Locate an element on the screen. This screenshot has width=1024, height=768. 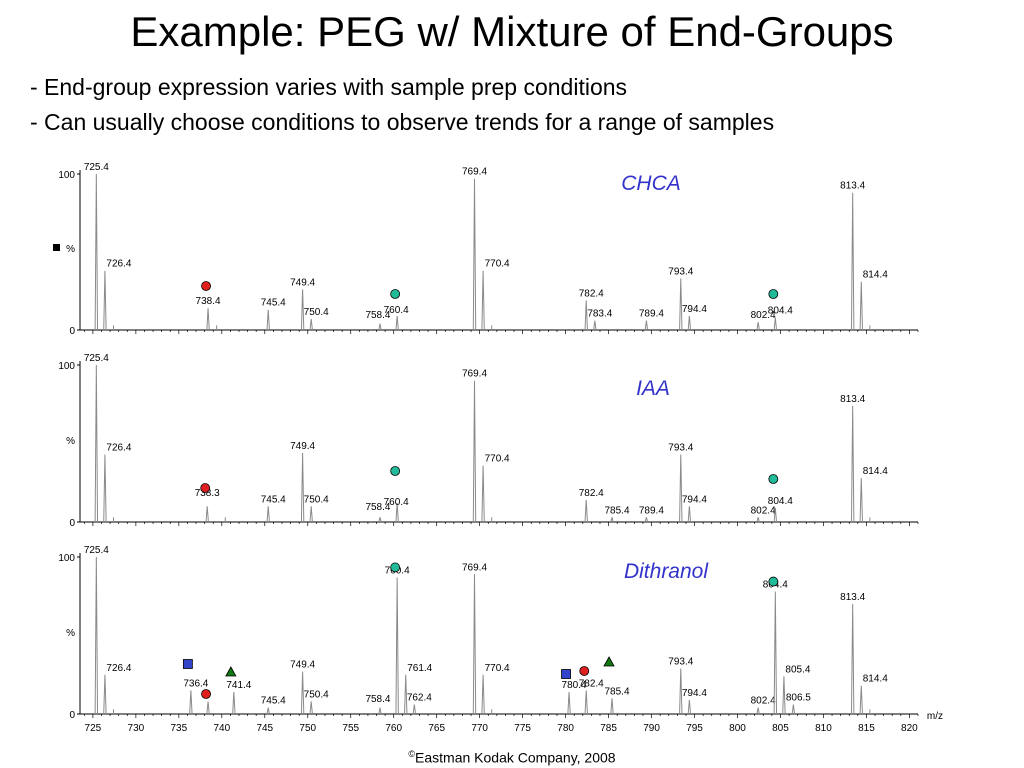
dithranol-x-axis-label: m/z is located at coordinates (935, 716).